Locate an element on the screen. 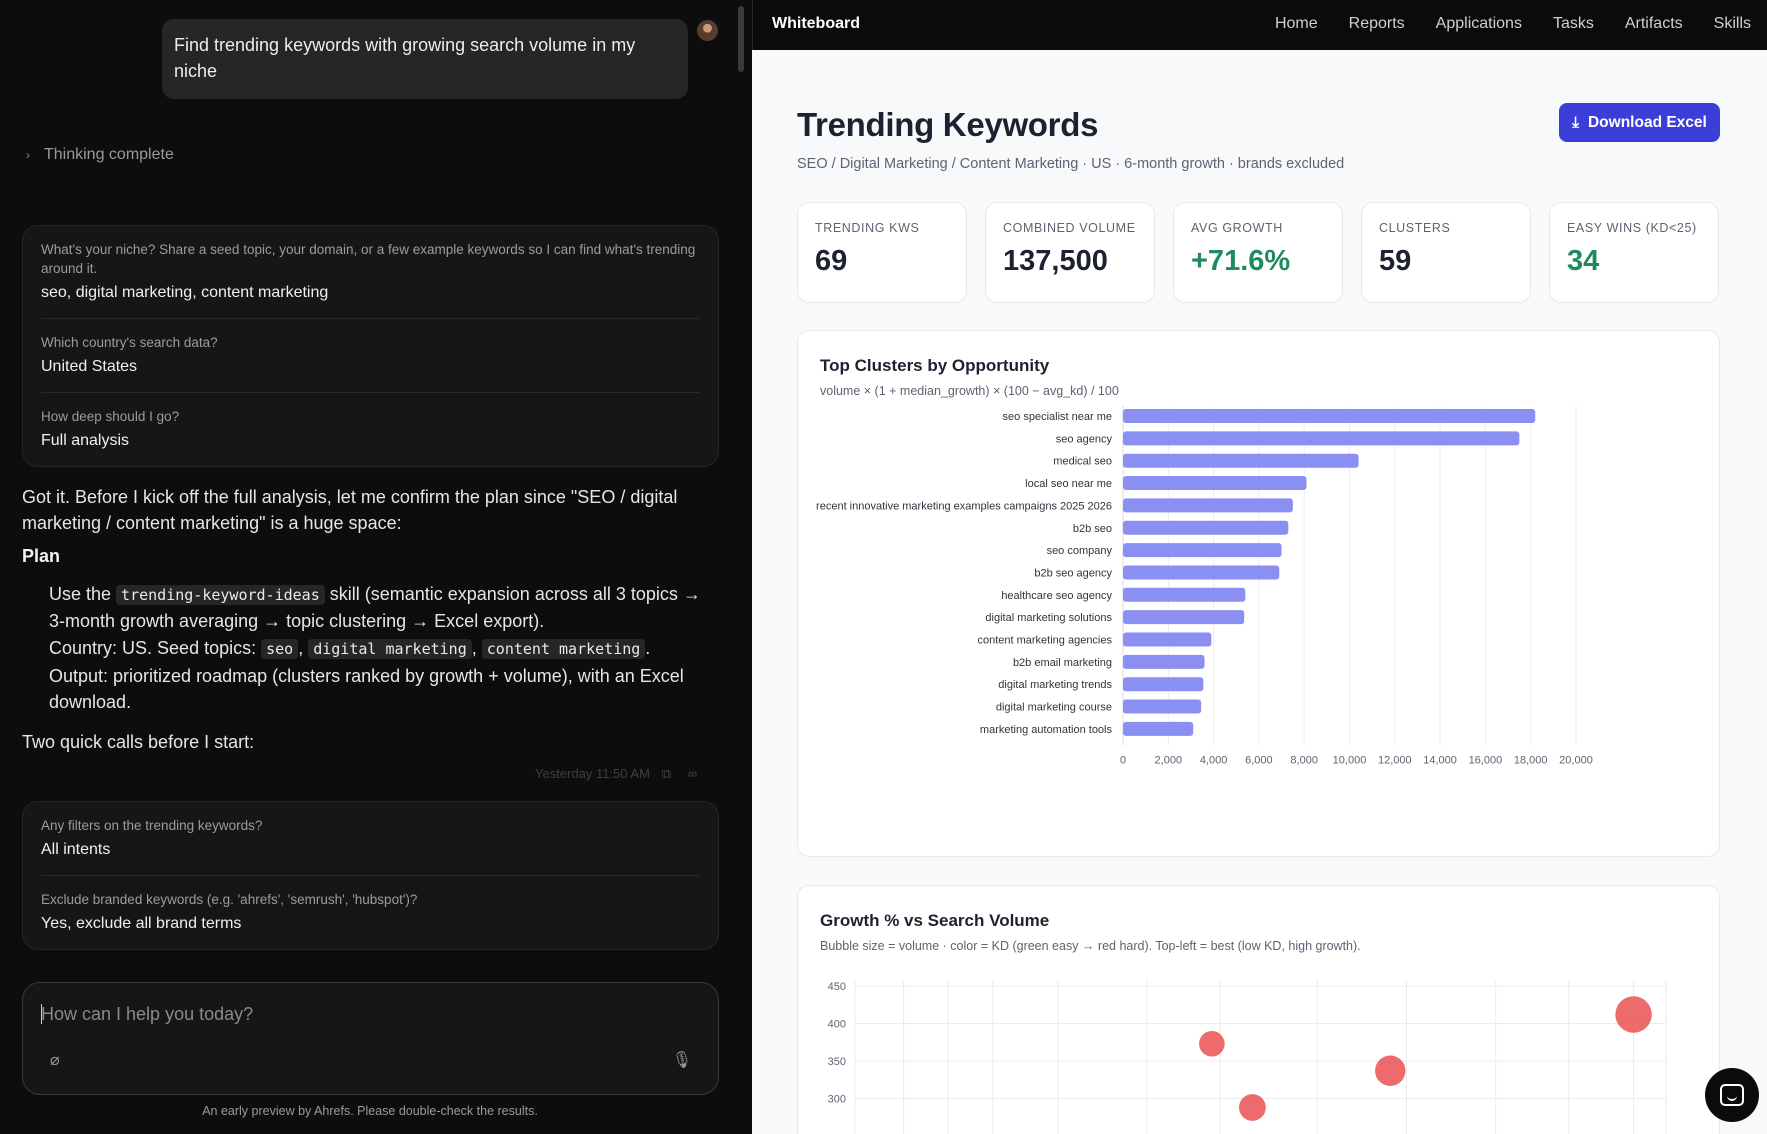  nav-artifacts: Artifacts is located at coordinates (1653, 23).